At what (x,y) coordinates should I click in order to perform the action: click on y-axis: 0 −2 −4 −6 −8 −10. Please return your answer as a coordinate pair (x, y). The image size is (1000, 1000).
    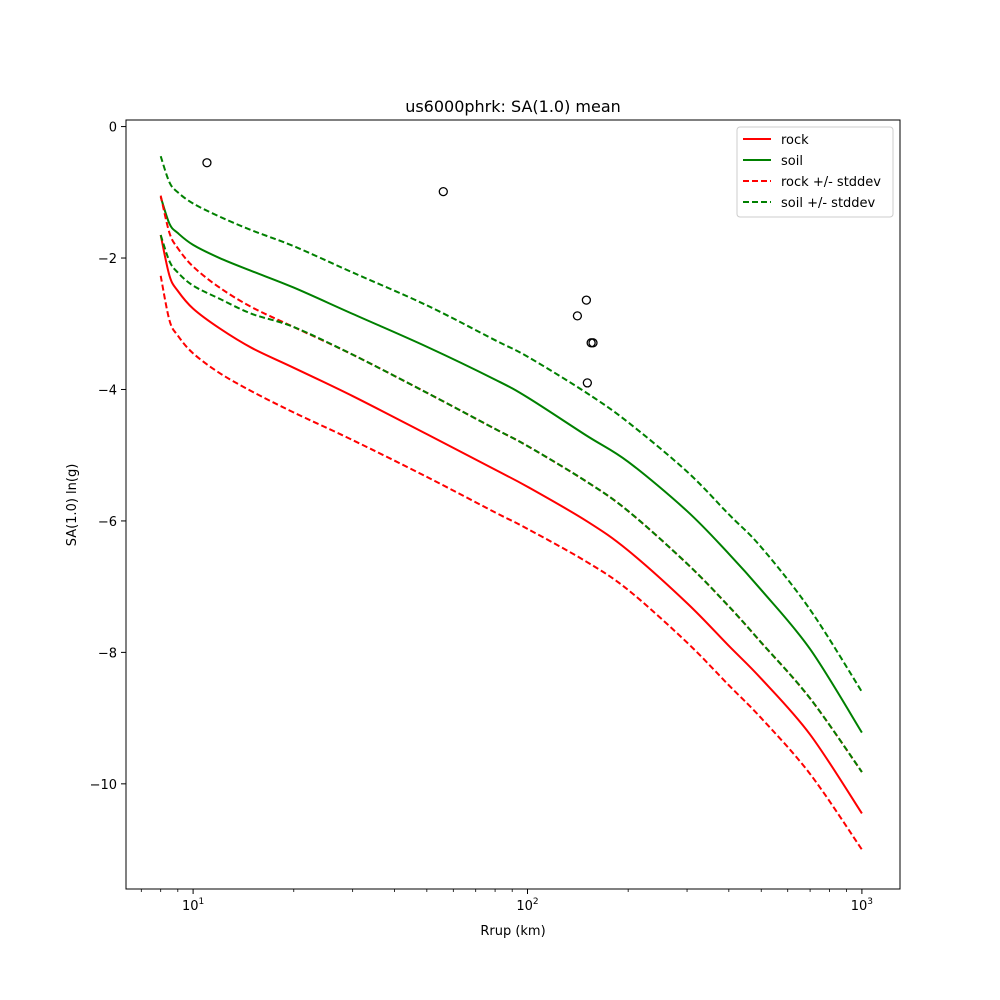
    Looking at the image, I should click on (108, 457).